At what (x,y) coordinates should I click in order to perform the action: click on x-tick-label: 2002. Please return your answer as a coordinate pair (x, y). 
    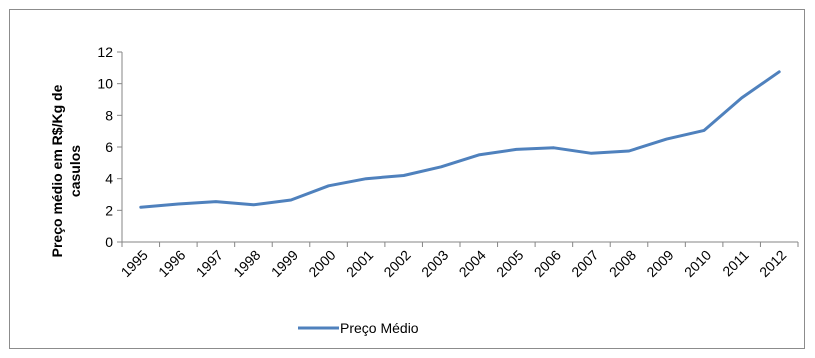
    Looking at the image, I should click on (396, 263).